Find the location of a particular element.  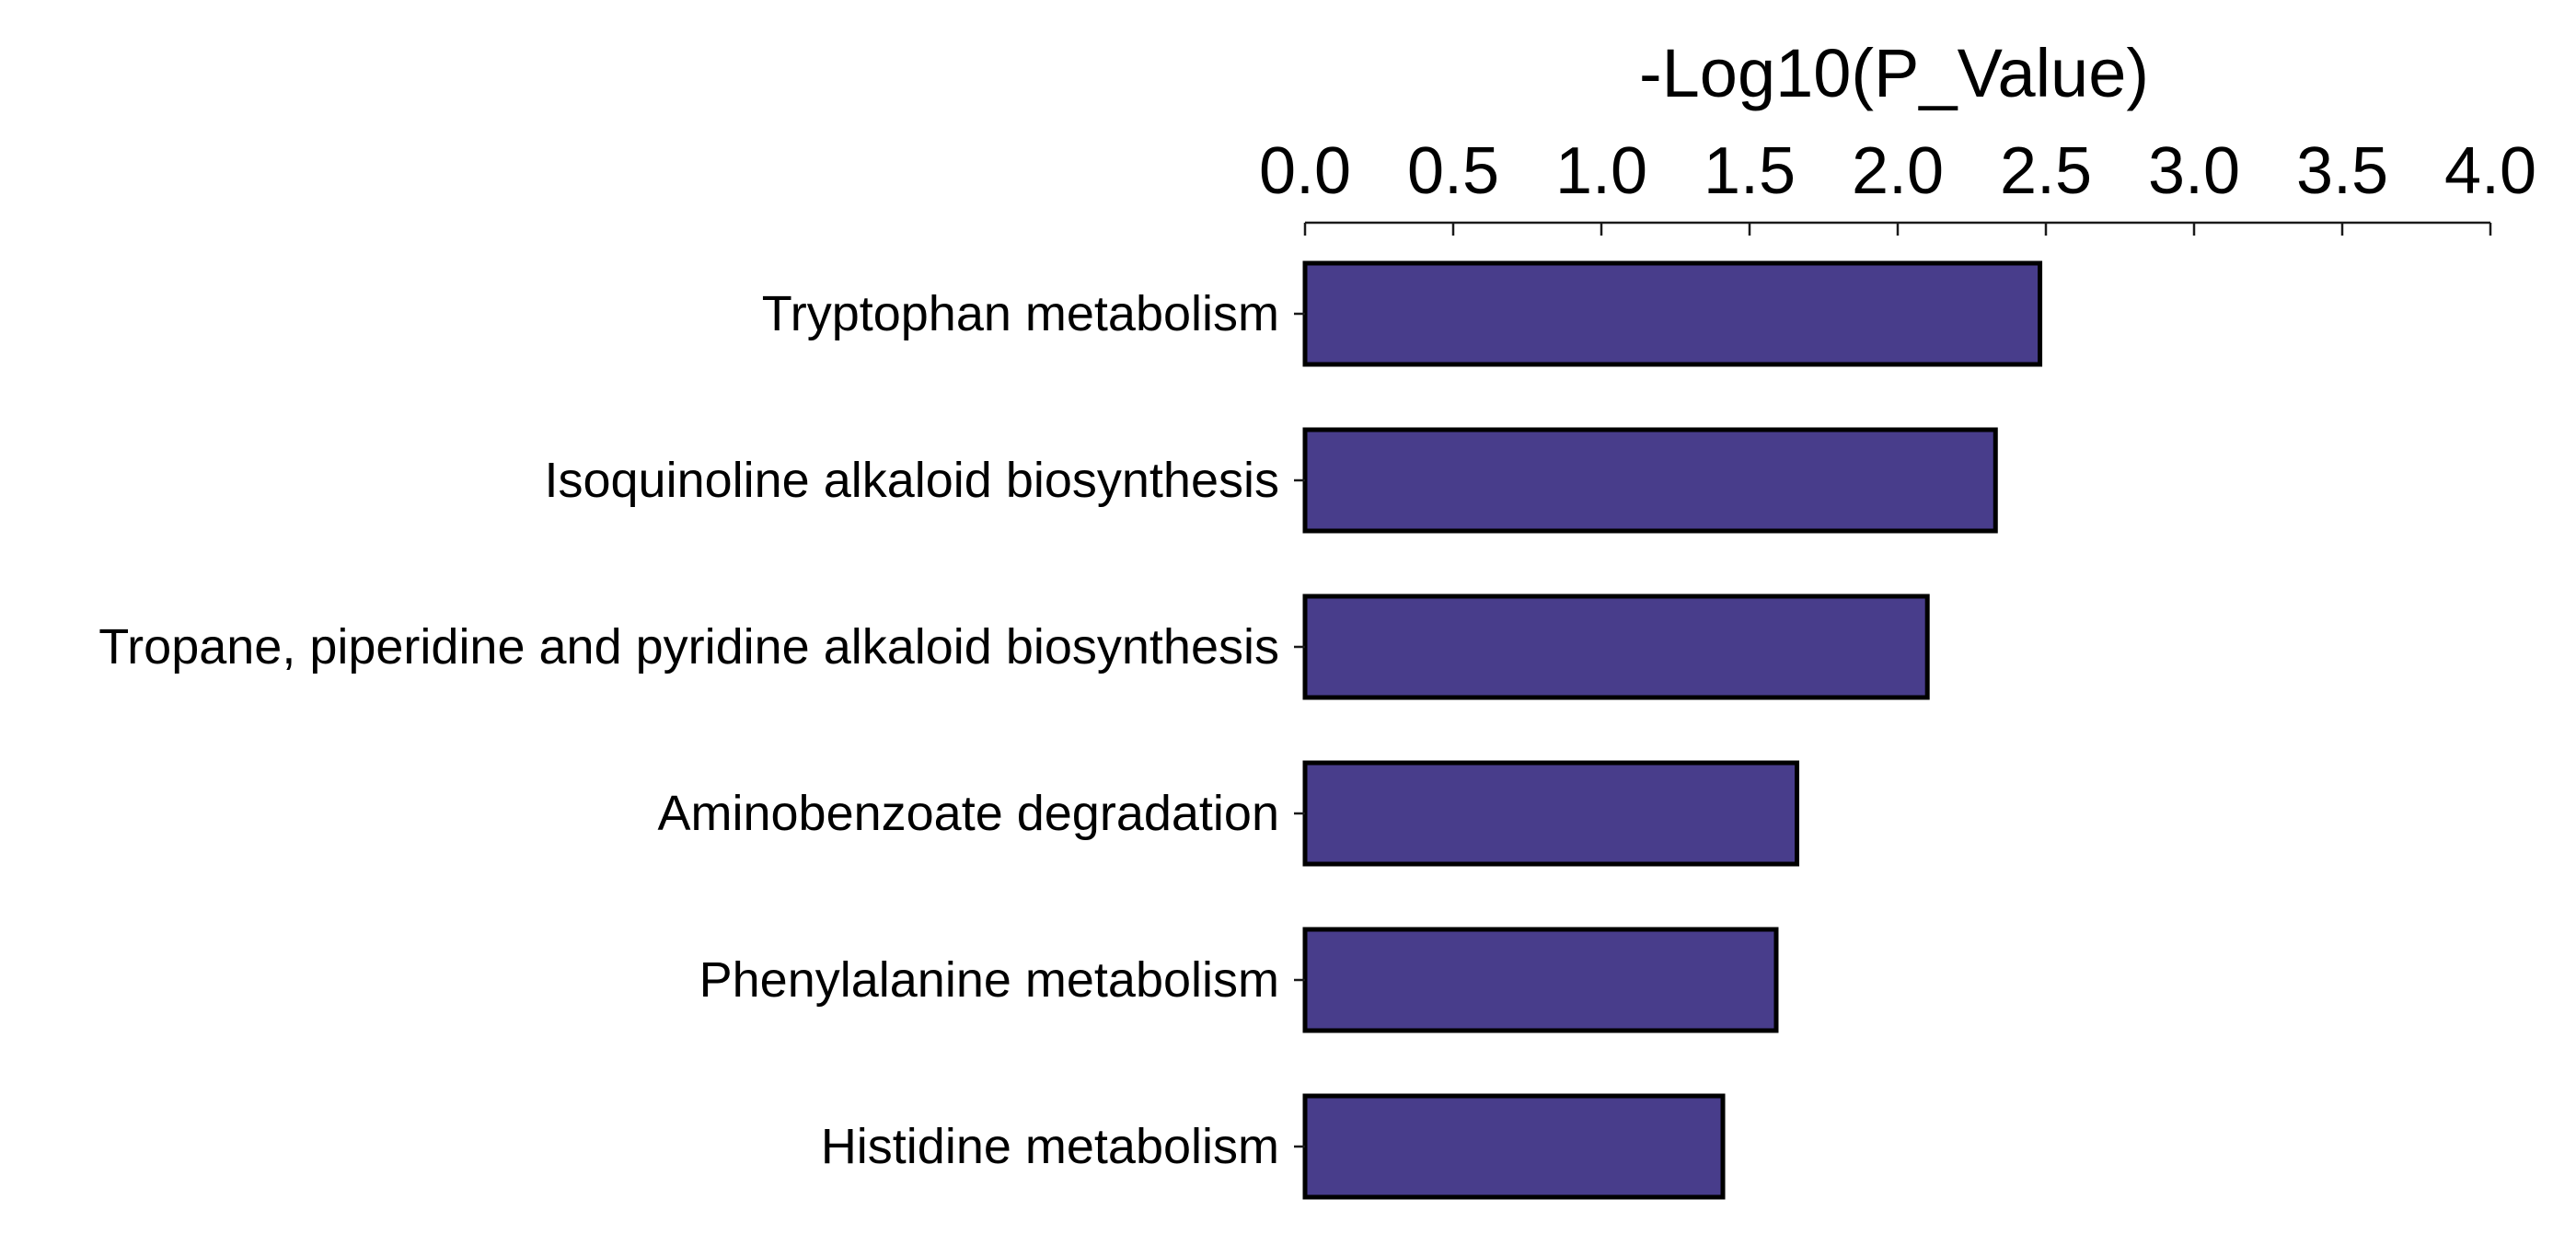

x-tick-label: 3.0 is located at coordinates (2194, 171).